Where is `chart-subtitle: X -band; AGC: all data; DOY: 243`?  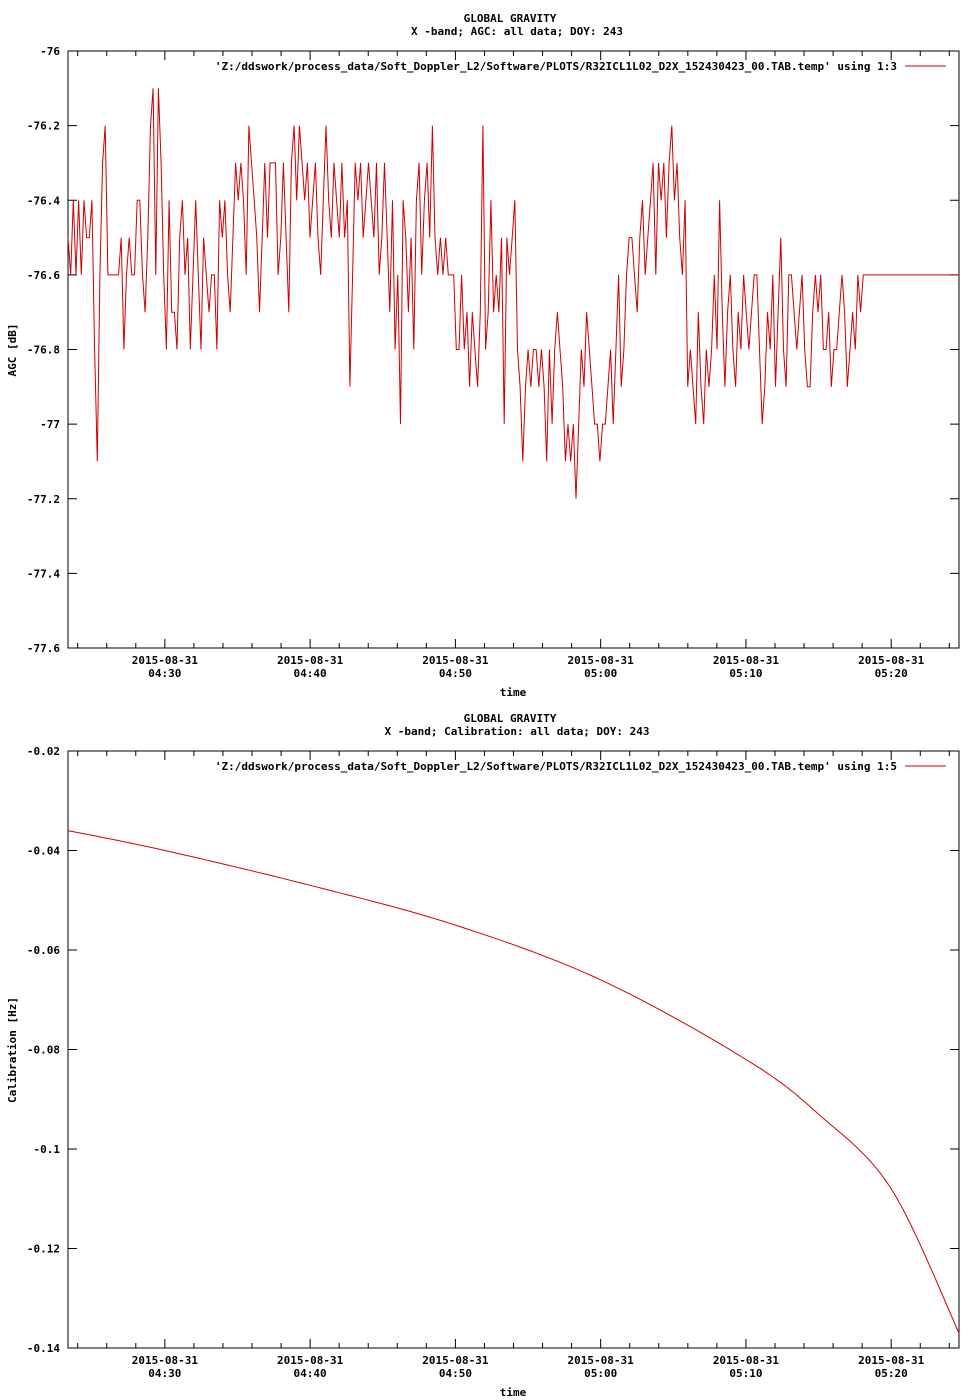 chart-subtitle: X -band; AGC: all data; DOY: 243 is located at coordinates (517, 31).